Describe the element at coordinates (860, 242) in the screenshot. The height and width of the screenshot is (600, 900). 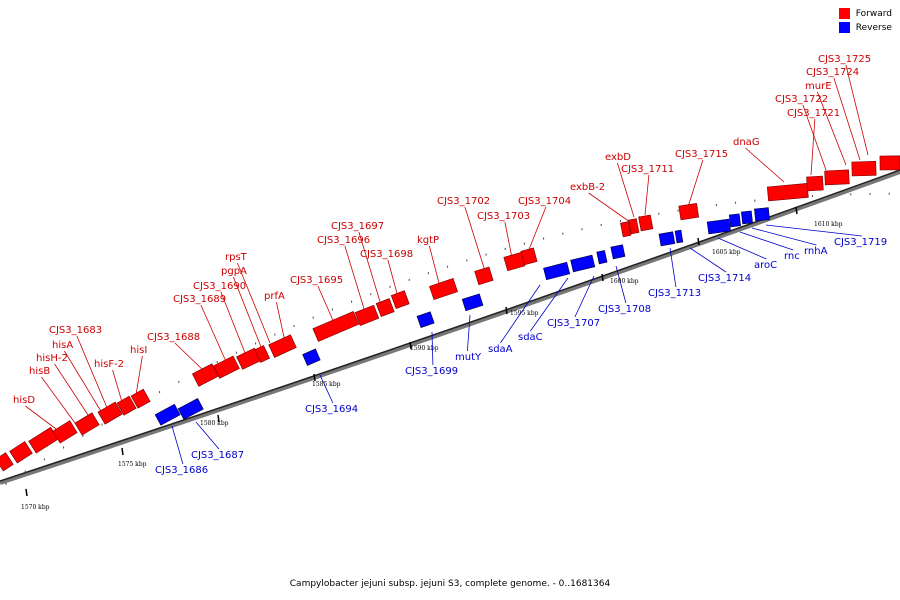
I see `gene-label-cjs3-1719: CJS3_1719` at that location.